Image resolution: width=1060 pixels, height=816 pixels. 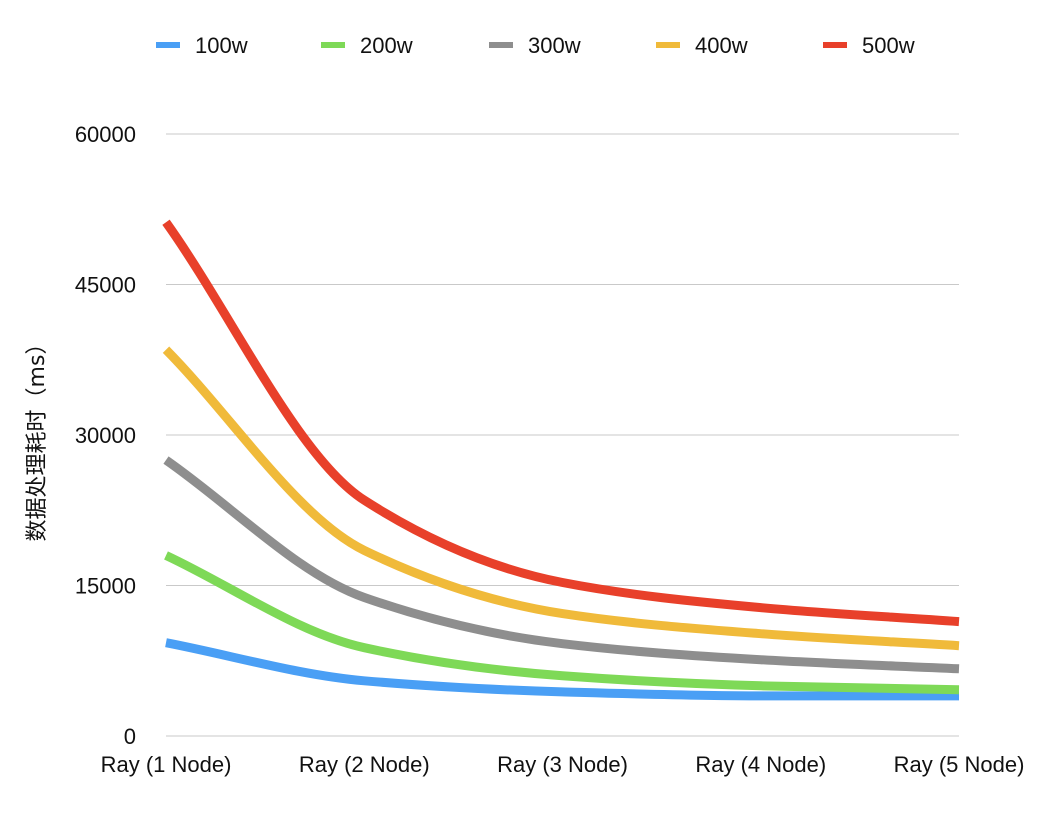 I want to click on y-tick-label: 15000, so click(x=105, y=586).